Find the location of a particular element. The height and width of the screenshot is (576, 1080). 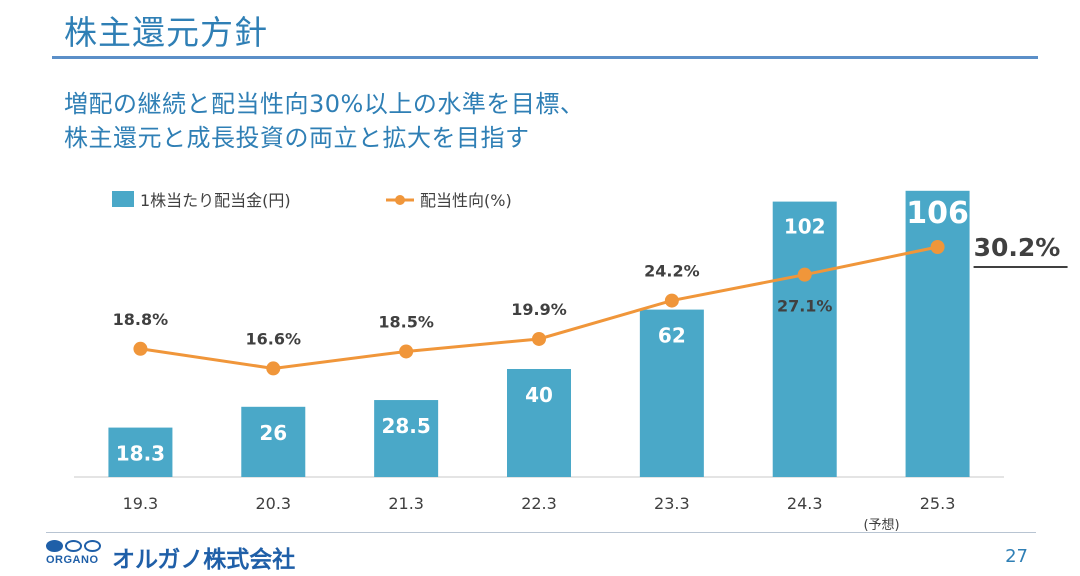

bar-value-label: 18.3 is located at coordinates (140, 454).